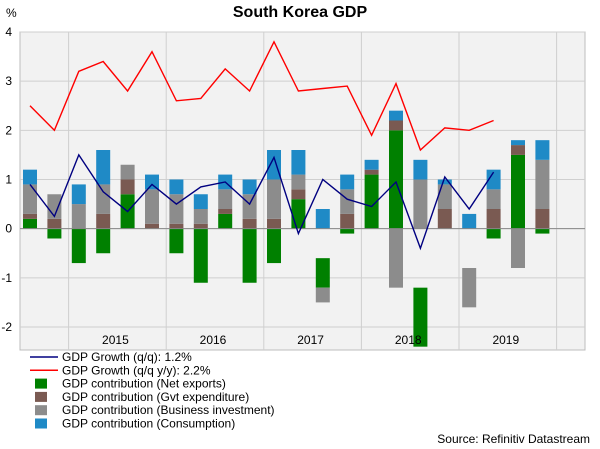 Image resolution: width=600 pixels, height=449 pixels. Describe the element at coordinates (155, 397) in the screenshot. I see `legend-label: GDP contribution (Gvt expenditure)` at that location.